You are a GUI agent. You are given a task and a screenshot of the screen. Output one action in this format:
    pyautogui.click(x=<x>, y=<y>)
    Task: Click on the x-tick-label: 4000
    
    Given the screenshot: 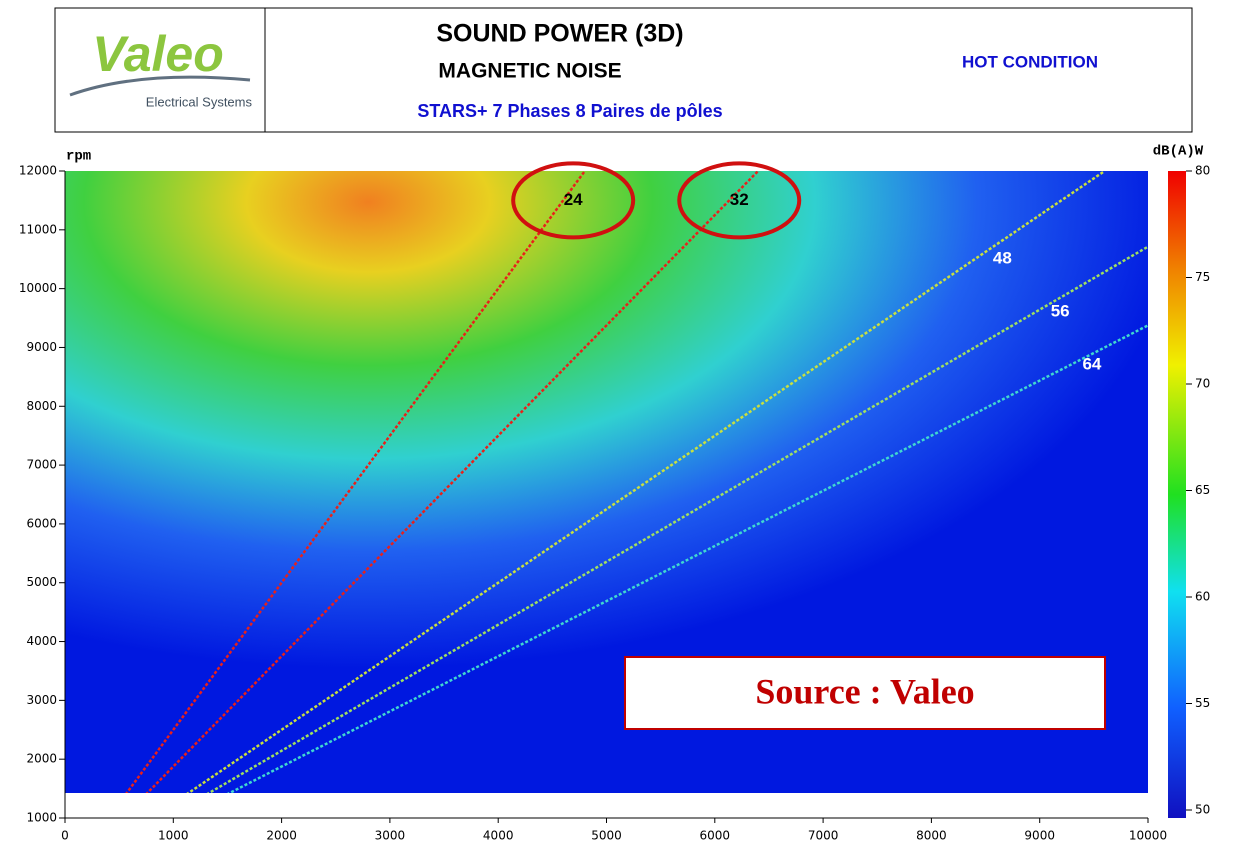 What is the action you would take?
    pyautogui.click(x=498, y=836)
    